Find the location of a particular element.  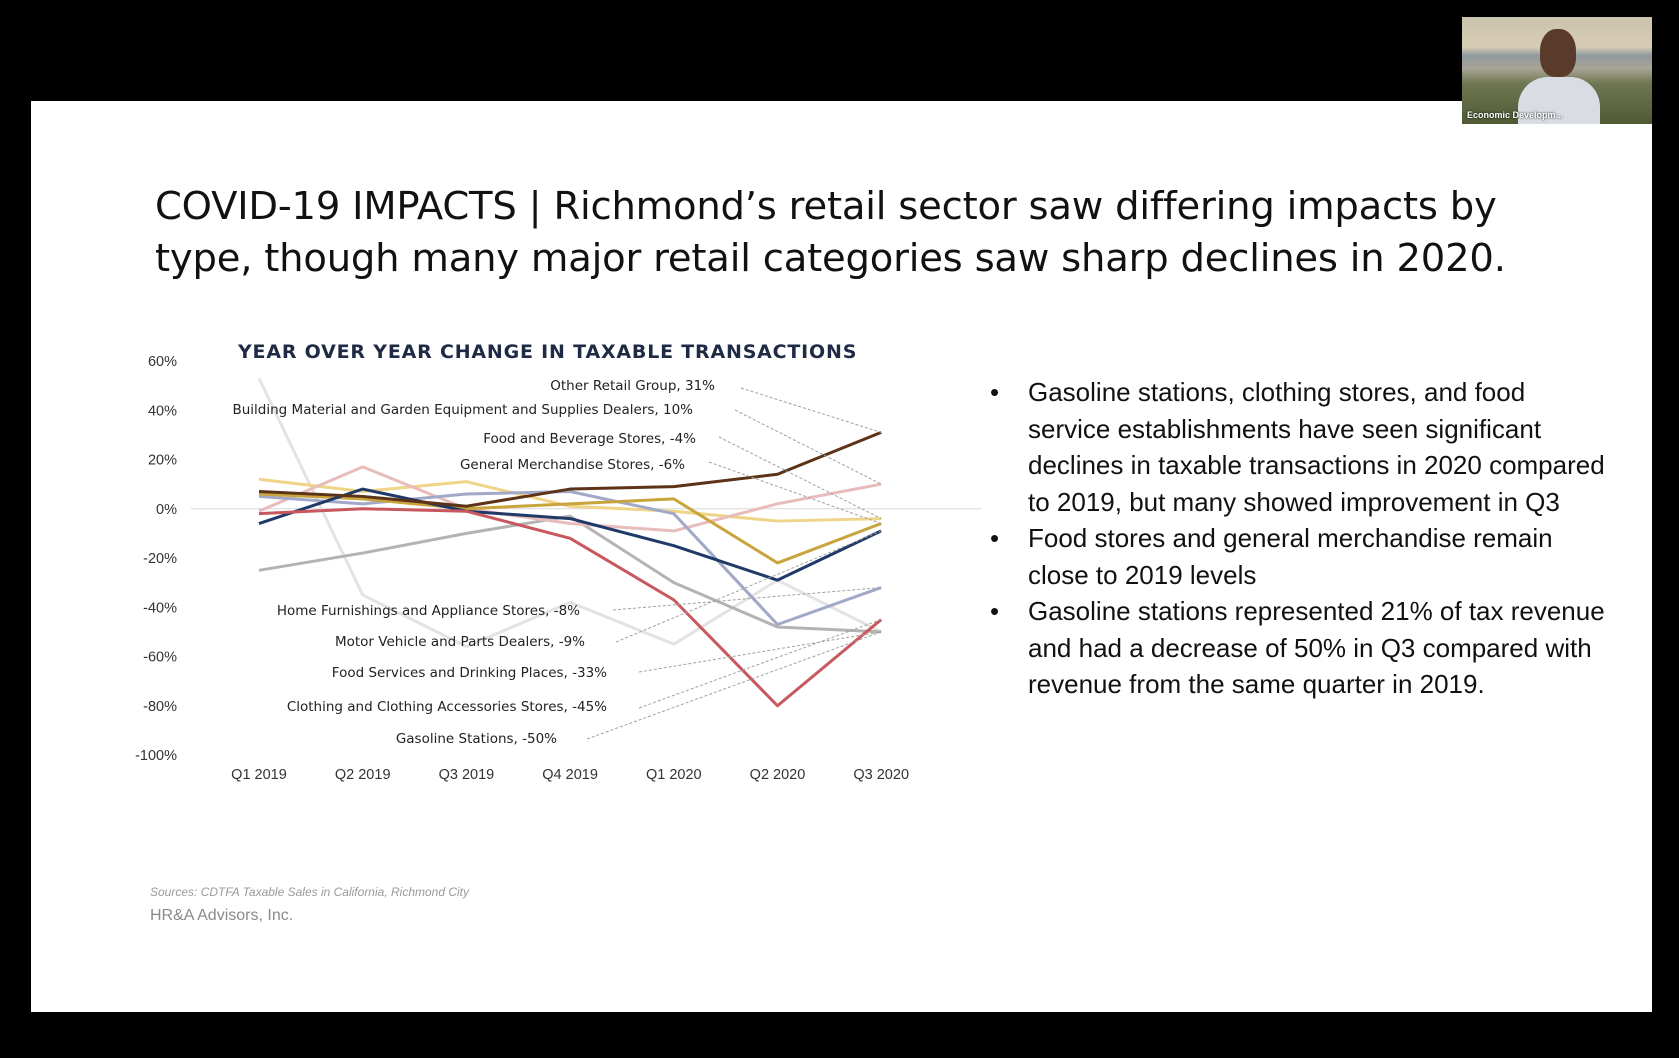

y-tick-label: -100% is located at coordinates (156, 756).